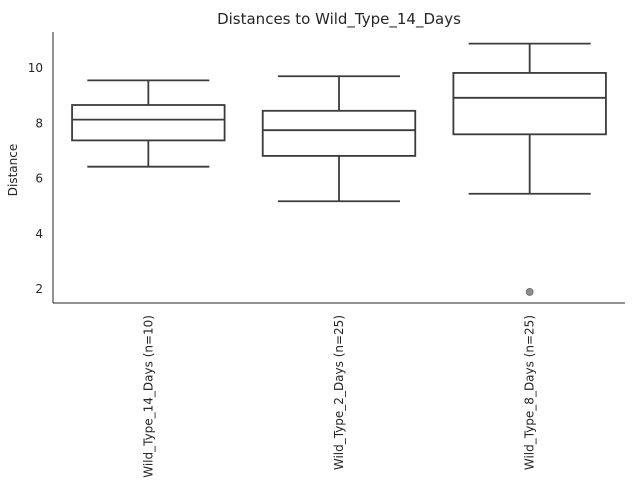 Image resolution: width=640 pixels, height=480 pixels. What do you see at coordinates (339, 392) in the screenshot?
I see `x-tick-label: Wild_Type_2_Days (n=25)` at bounding box center [339, 392].